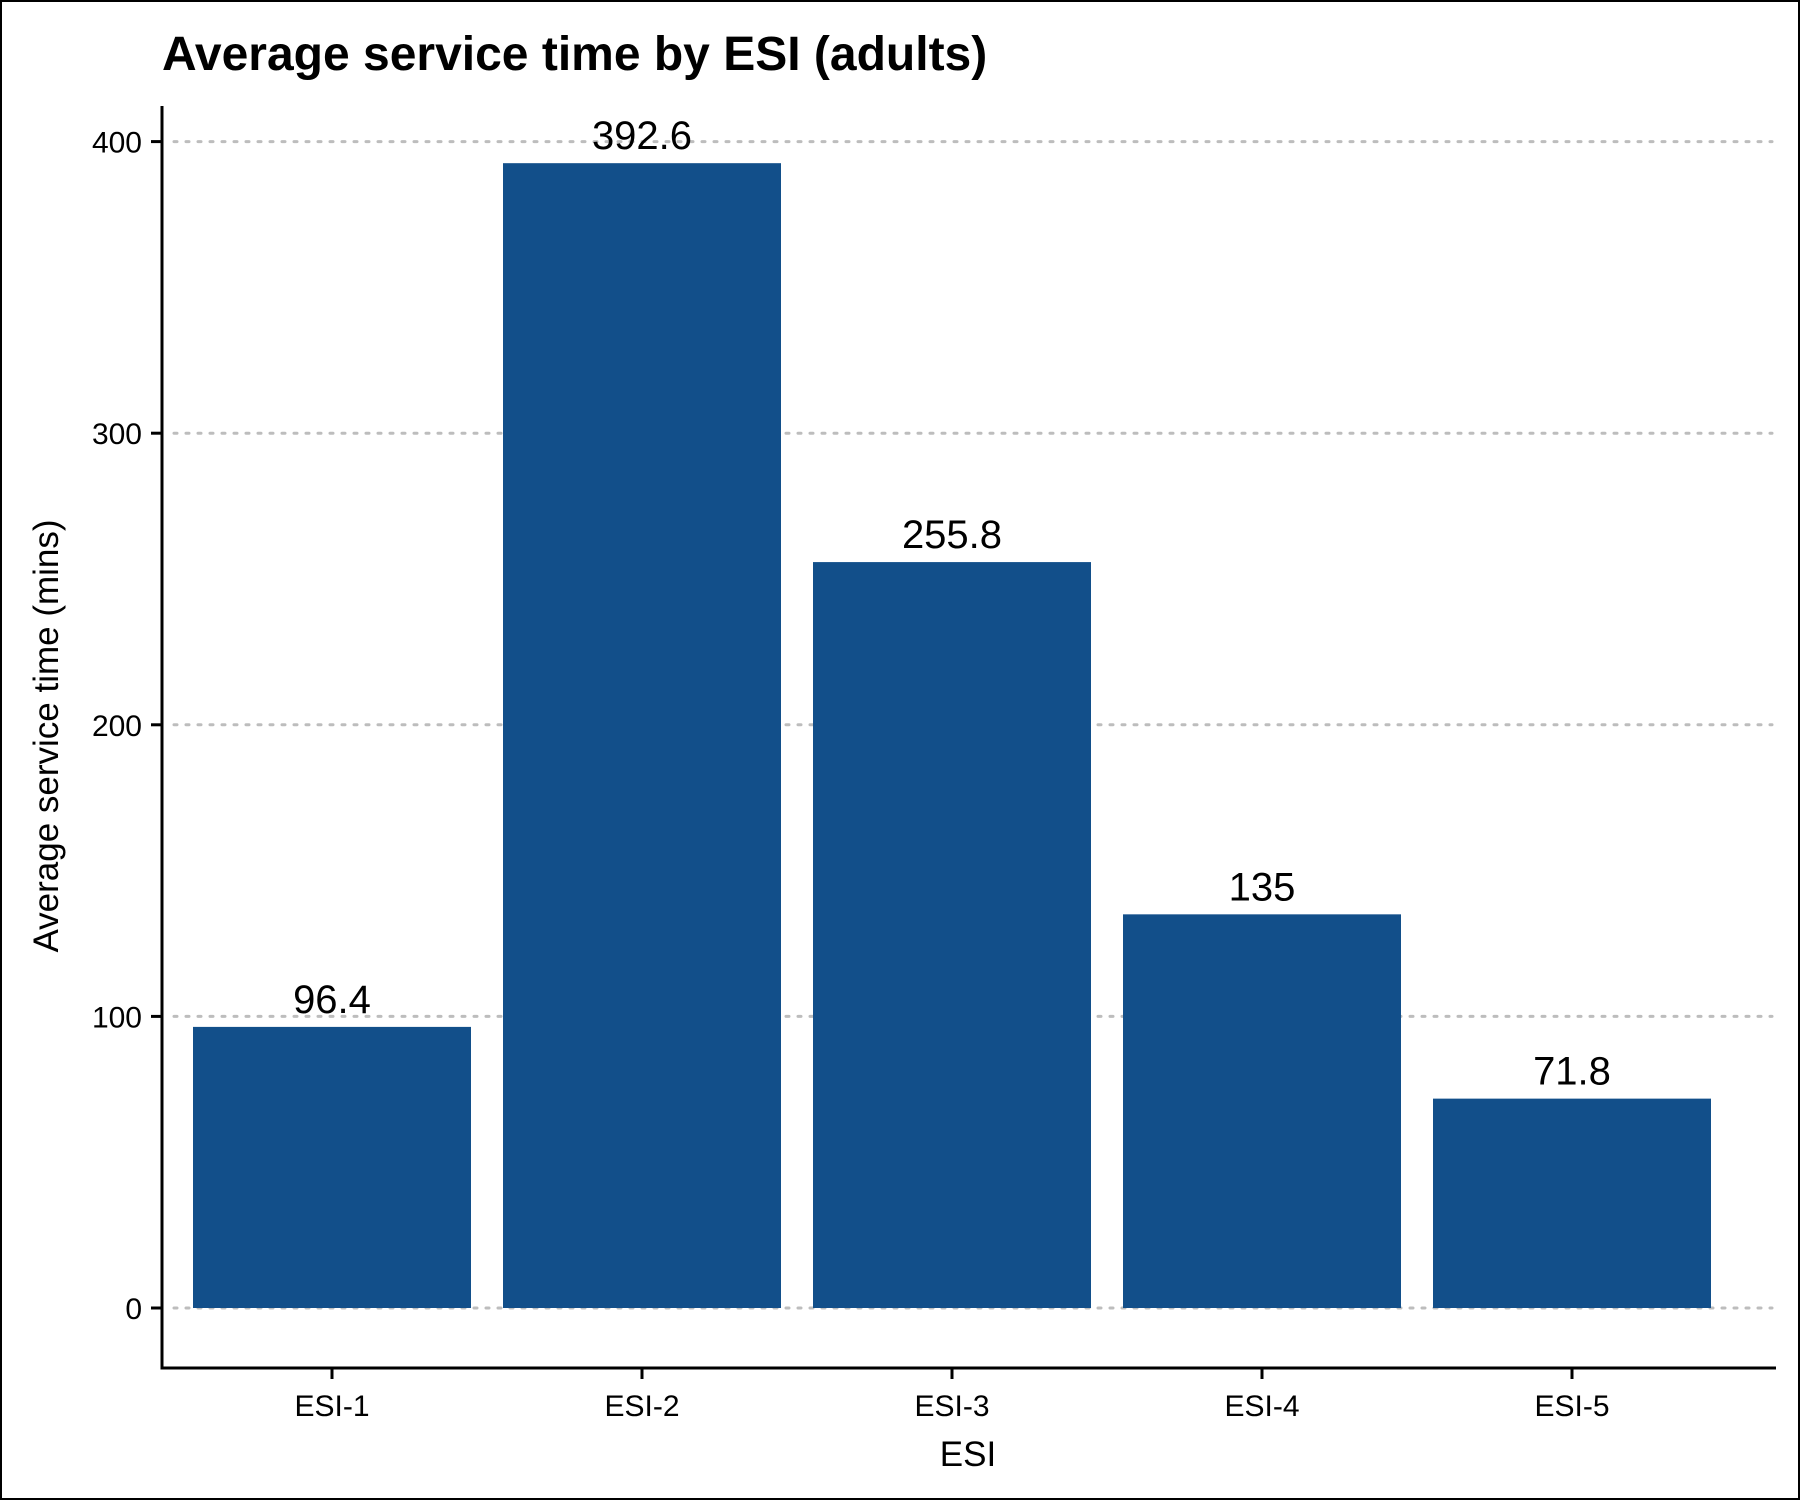 The width and height of the screenshot is (1800, 1500). Describe the element at coordinates (46, 735) in the screenshot. I see `y-axis-title: Average service time (mins)` at that location.